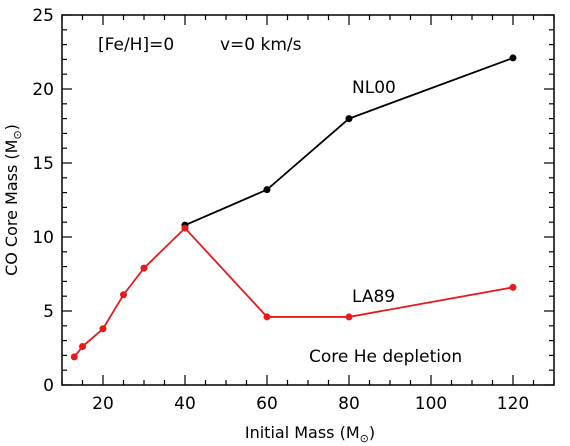 This screenshot has height=446, width=570. Describe the element at coordinates (185, 404) in the screenshot. I see `x-tick-label: 40` at that location.